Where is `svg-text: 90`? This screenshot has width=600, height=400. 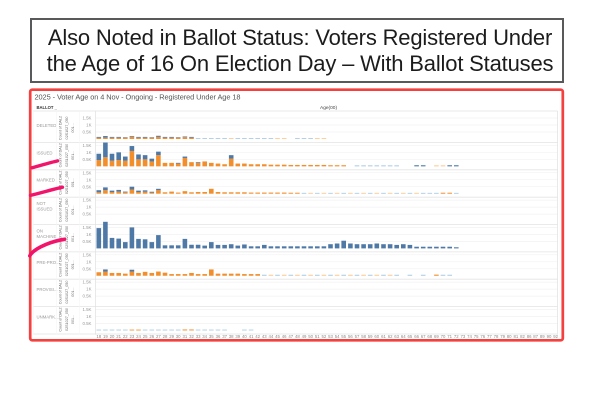 svg-text: 90 is located at coordinates (549, 336).